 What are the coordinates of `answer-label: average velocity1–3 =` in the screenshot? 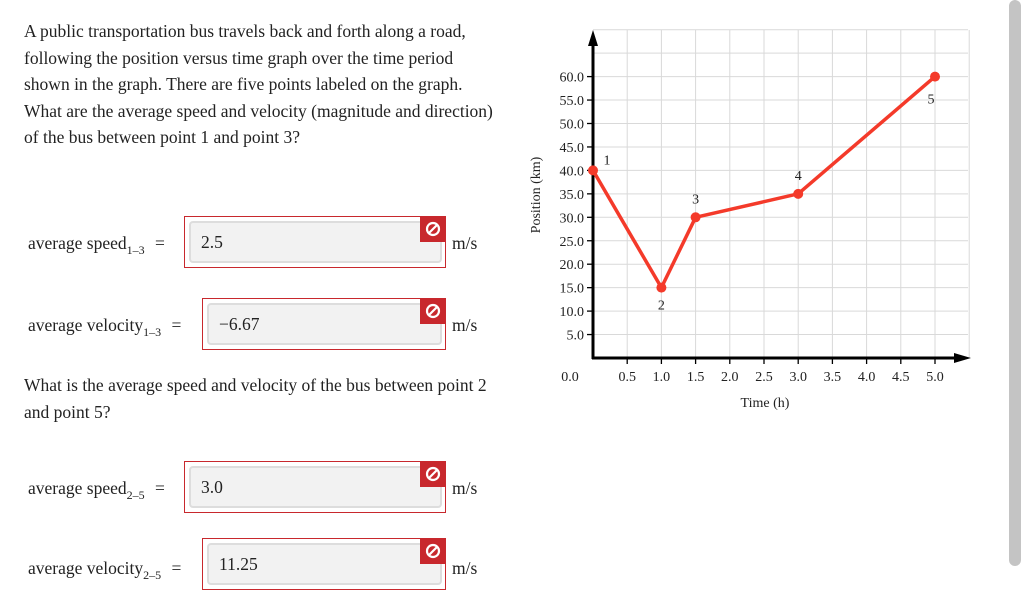 It's located at (104, 327).